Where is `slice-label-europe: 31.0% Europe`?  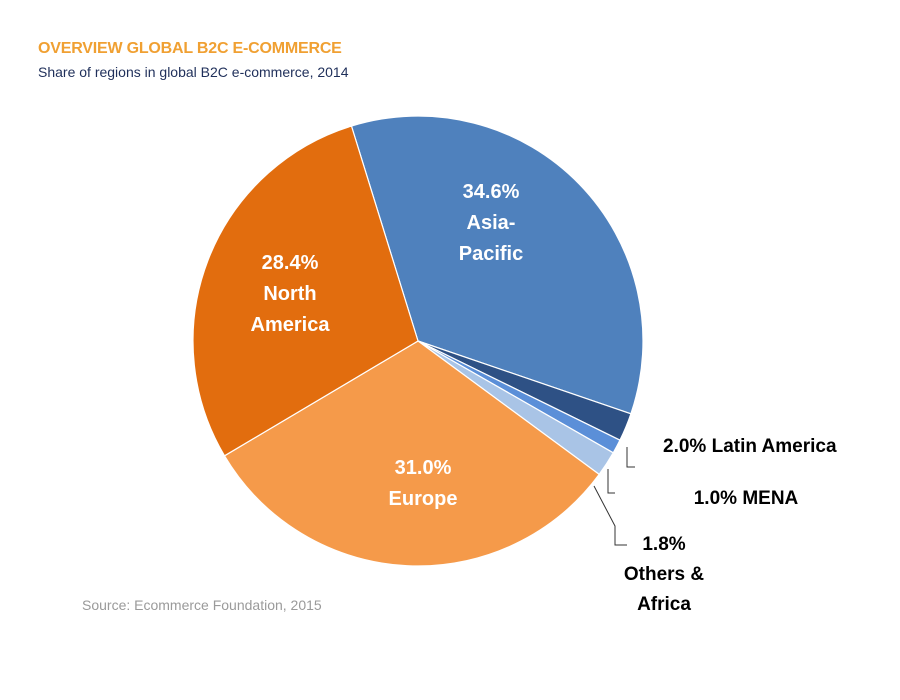 slice-label-europe: 31.0% Europe is located at coordinates (423, 483).